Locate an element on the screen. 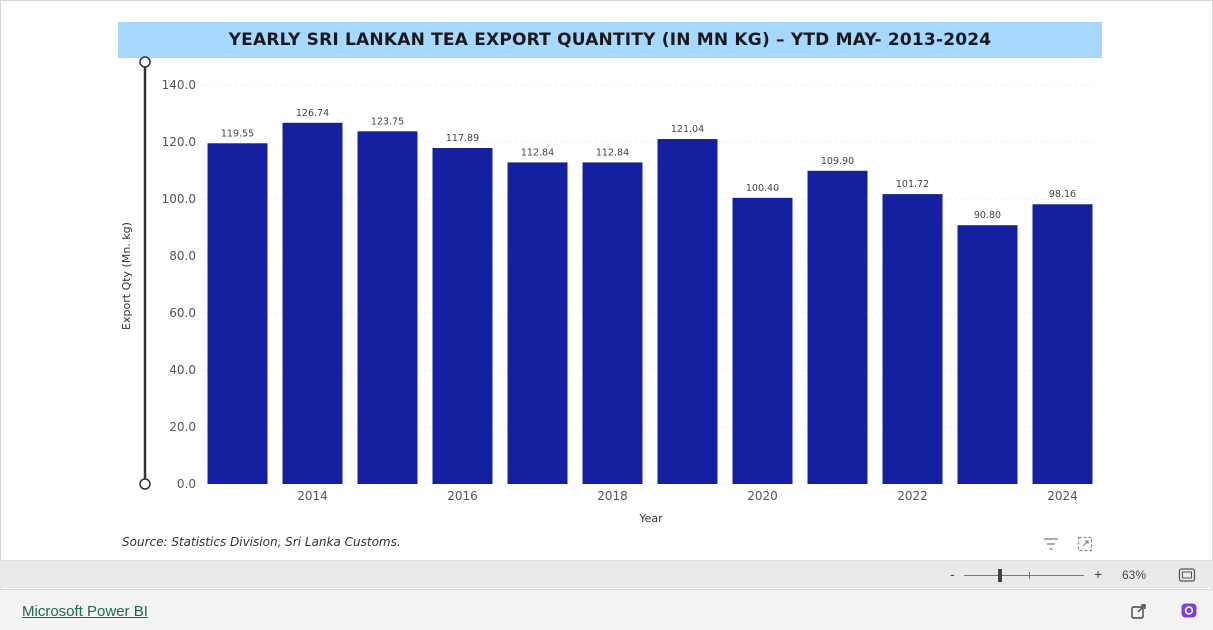  bar-data-label: 109.90 is located at coordinates (837, 161).